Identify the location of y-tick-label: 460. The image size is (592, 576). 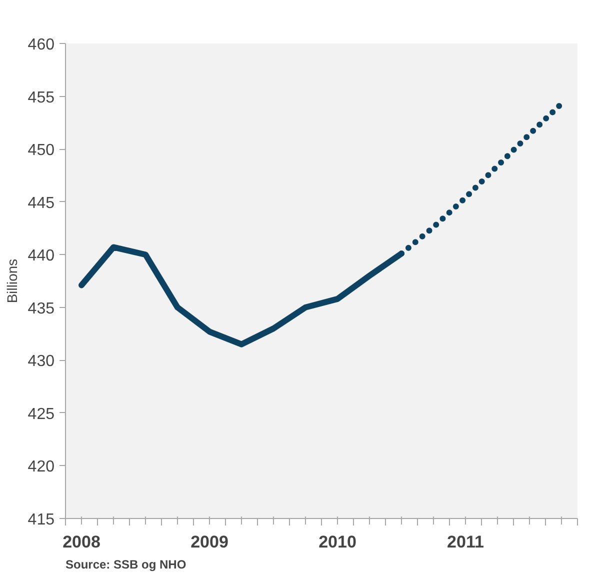
(41, 45).